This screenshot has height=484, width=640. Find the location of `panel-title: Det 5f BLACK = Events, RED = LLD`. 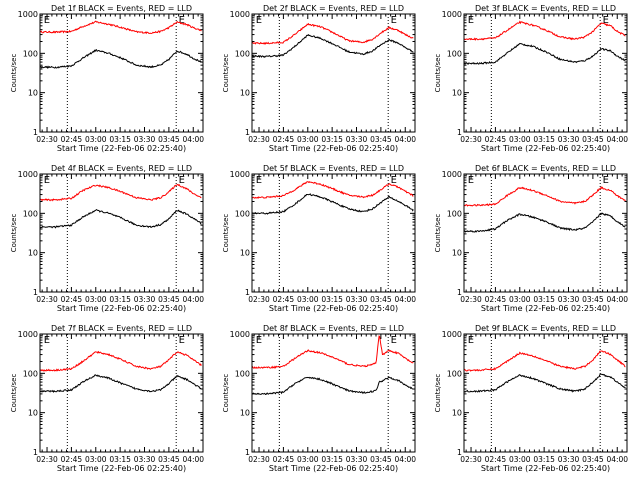

panel-title: Det 5f BLACK = Events, RED = LLD is located at coordinates (333, 168).